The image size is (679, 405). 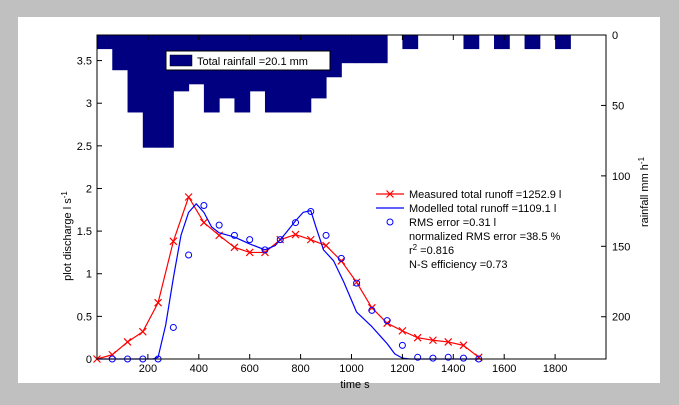 What do you see at coordinates (89, 360) in the screenshot?
I see `y-tick-label: 0` at bounding box center [89, 360].